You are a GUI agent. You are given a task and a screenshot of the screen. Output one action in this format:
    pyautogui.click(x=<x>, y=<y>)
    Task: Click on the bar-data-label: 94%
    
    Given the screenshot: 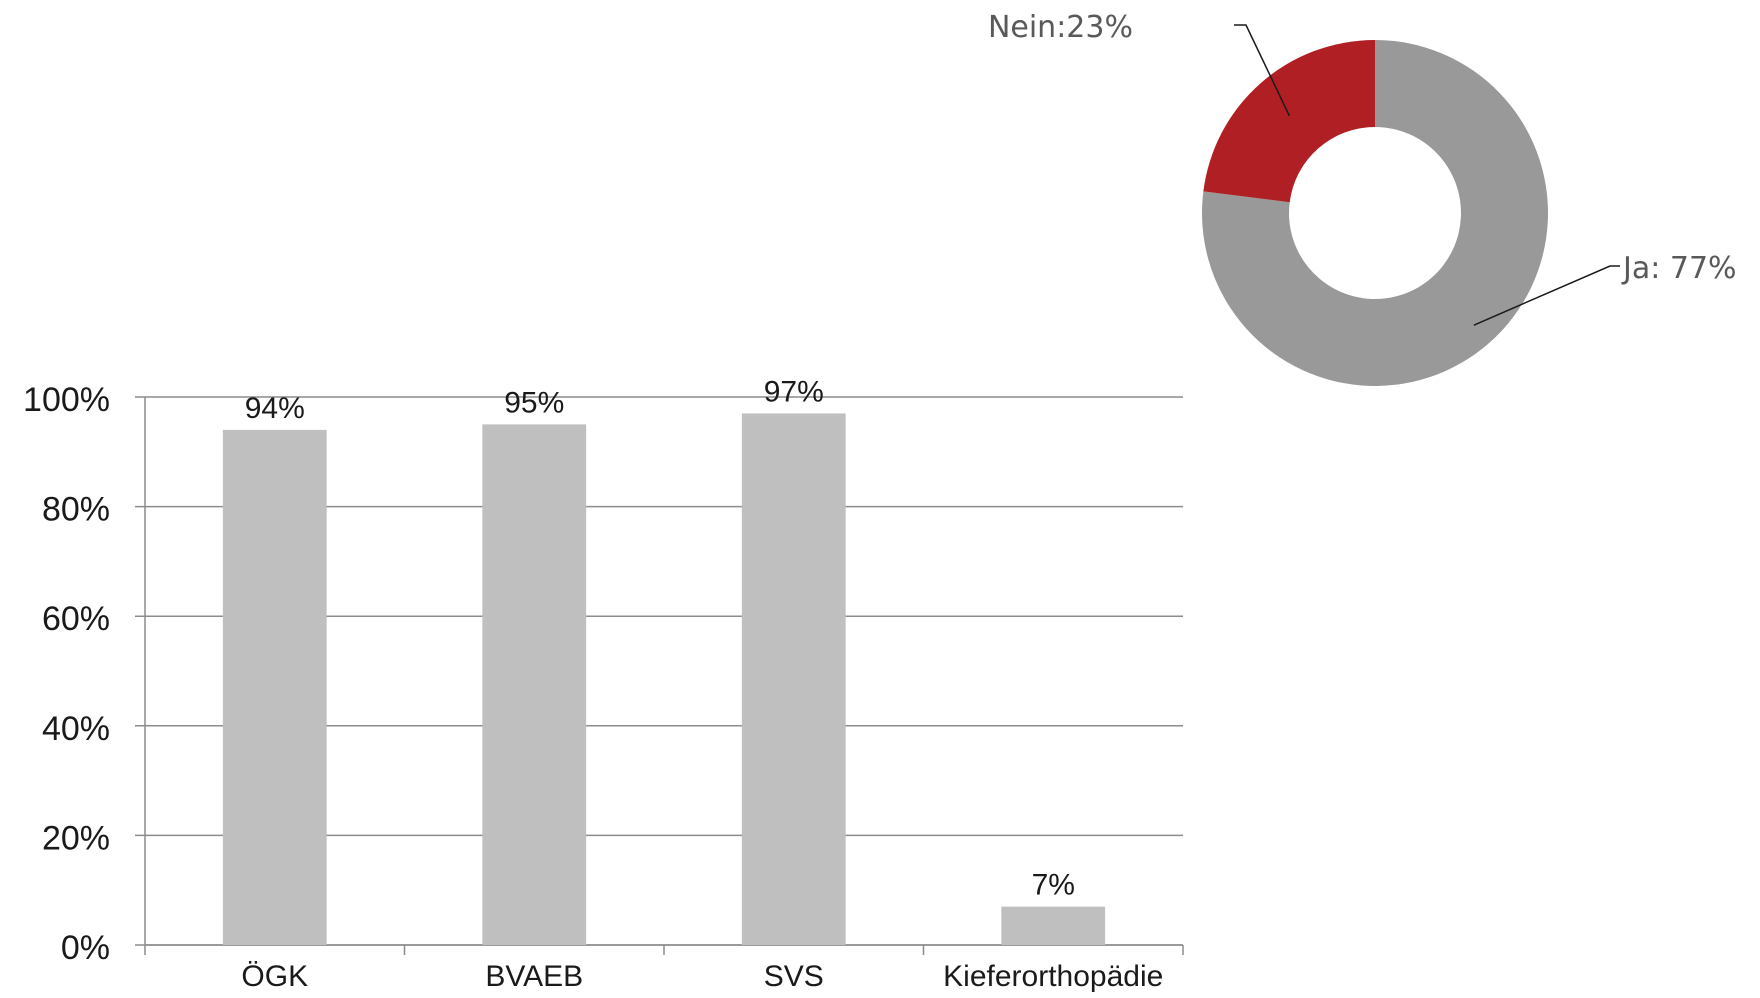 What is the action you would take?
    pyautogui.click(x=275, y=408)
    